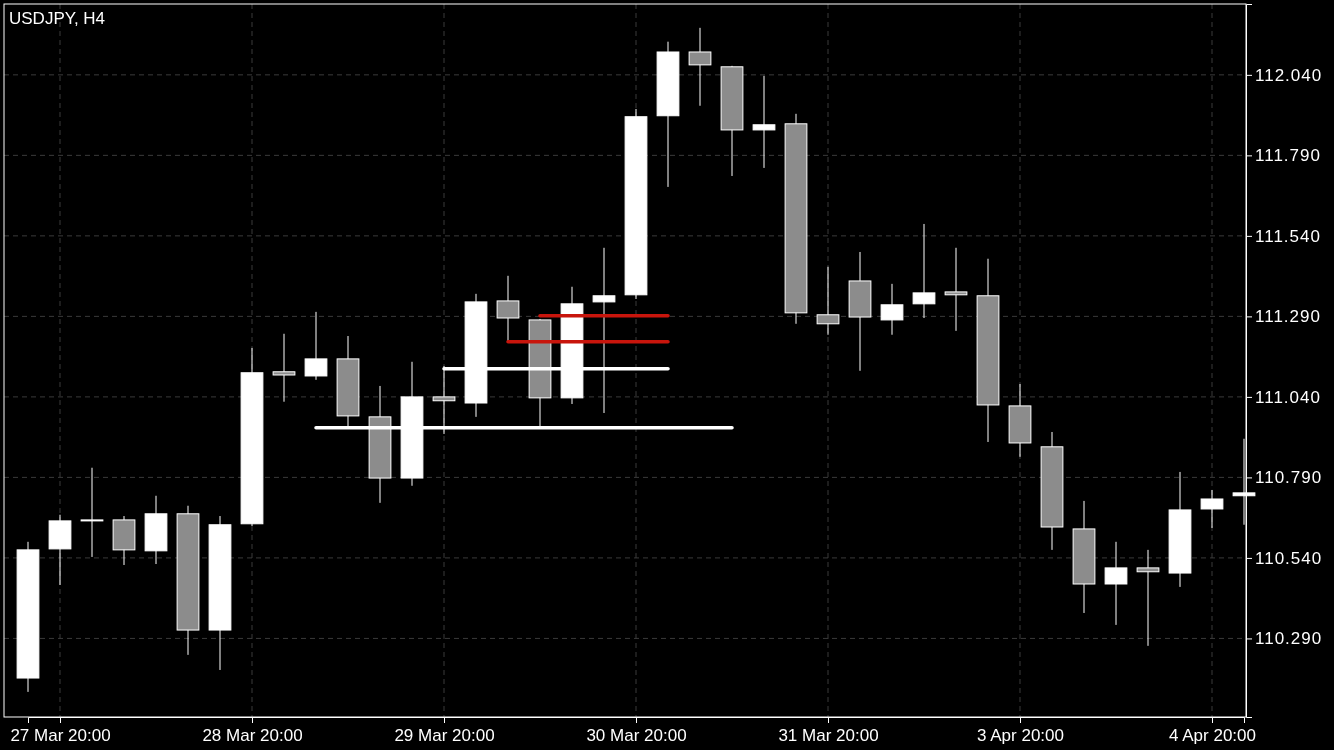 The width and height of the screenshot is (1334, 750). I want to click on x-tick-label: 4 Apr 20:00, so click(1212, 736).